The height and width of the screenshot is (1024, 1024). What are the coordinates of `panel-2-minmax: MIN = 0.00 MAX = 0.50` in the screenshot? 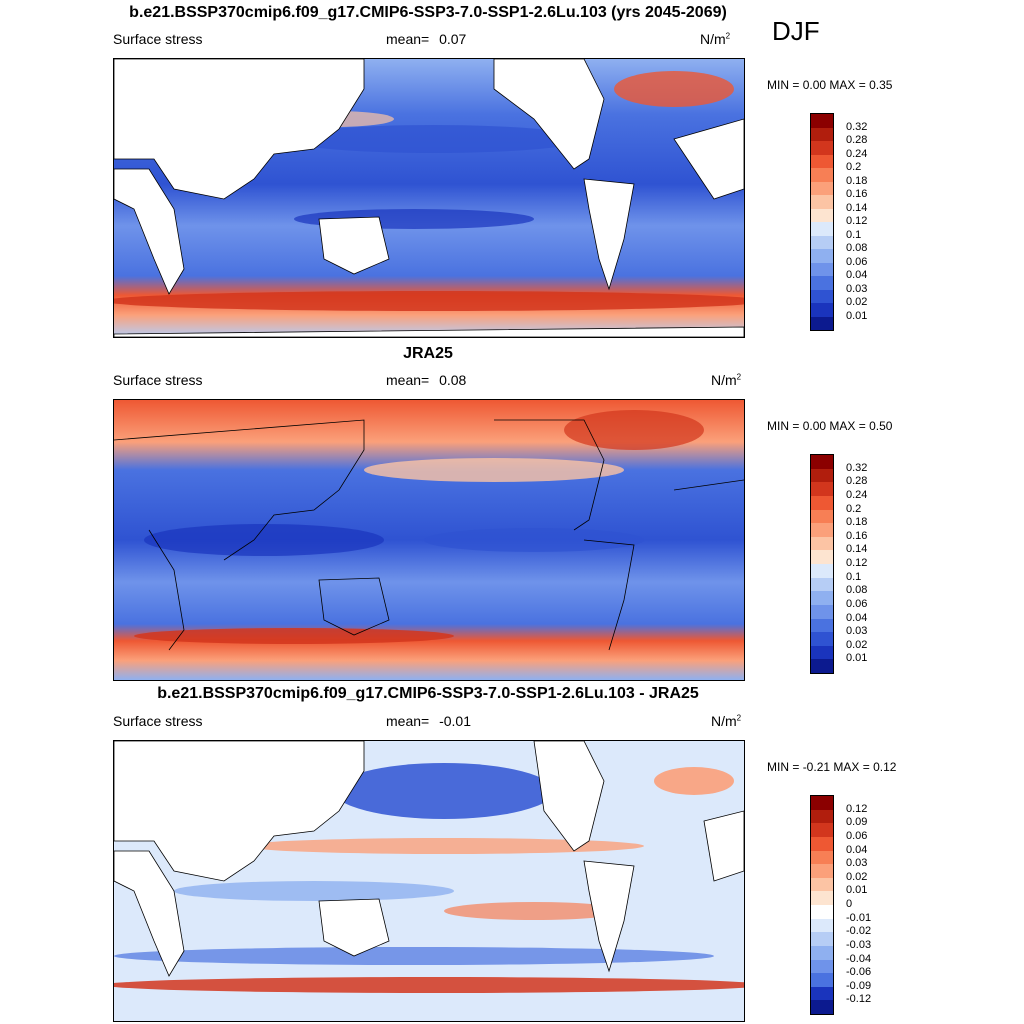 It's located at (830, 426).